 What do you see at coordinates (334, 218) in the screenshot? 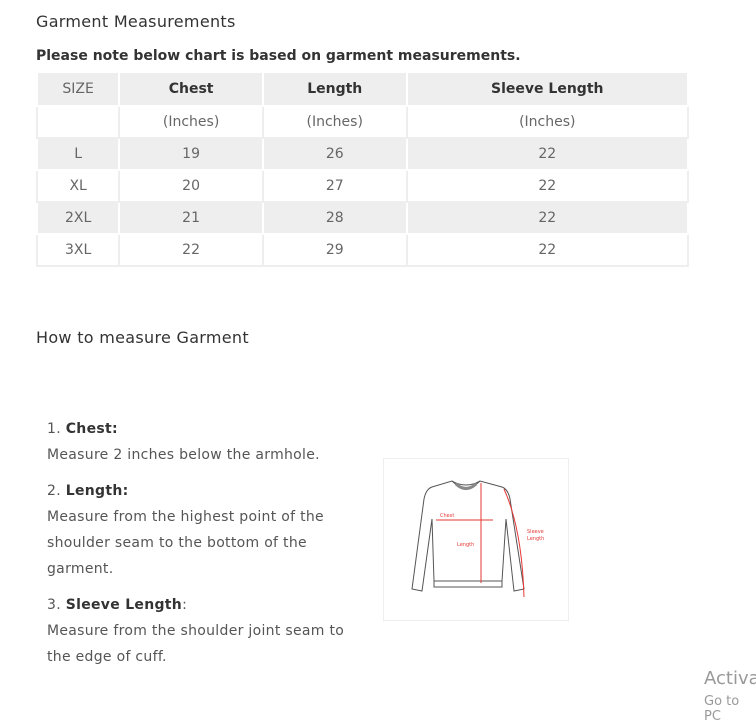
I see `cell: 28` at bounding box center [334, 218].